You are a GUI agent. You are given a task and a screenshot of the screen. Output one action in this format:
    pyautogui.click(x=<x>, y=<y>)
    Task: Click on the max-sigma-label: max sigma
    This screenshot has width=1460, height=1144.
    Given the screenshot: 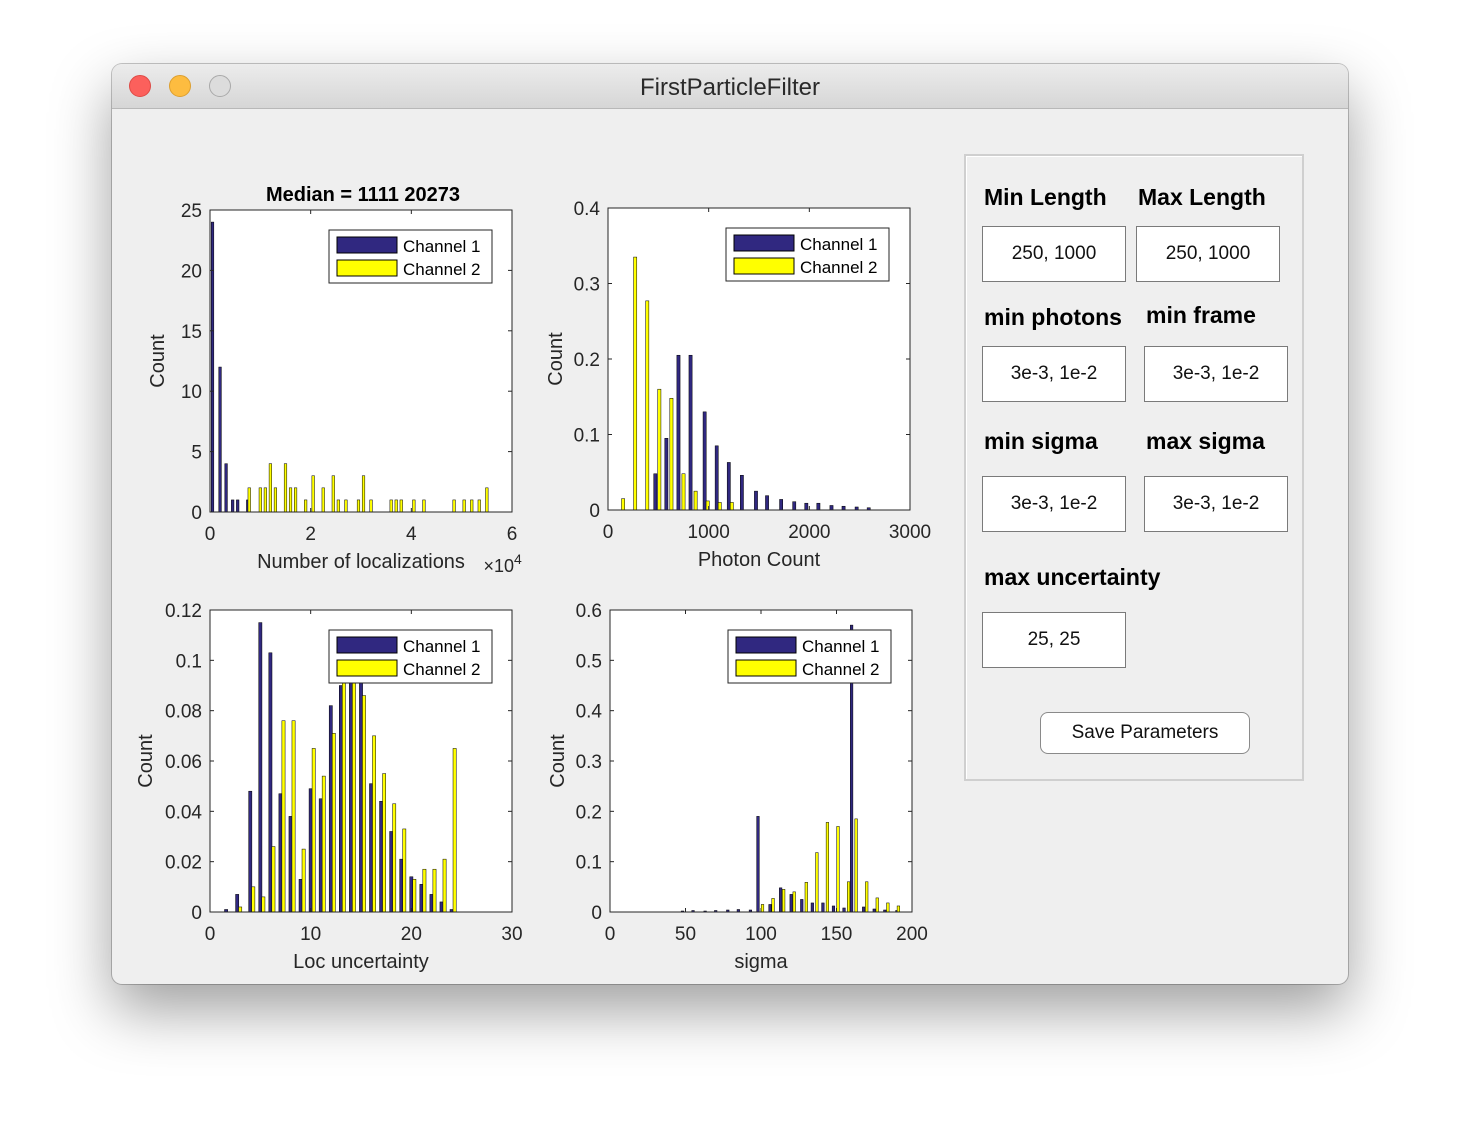 What is the action you would take?
    pyautogui.click(x=1205, y=441)
    